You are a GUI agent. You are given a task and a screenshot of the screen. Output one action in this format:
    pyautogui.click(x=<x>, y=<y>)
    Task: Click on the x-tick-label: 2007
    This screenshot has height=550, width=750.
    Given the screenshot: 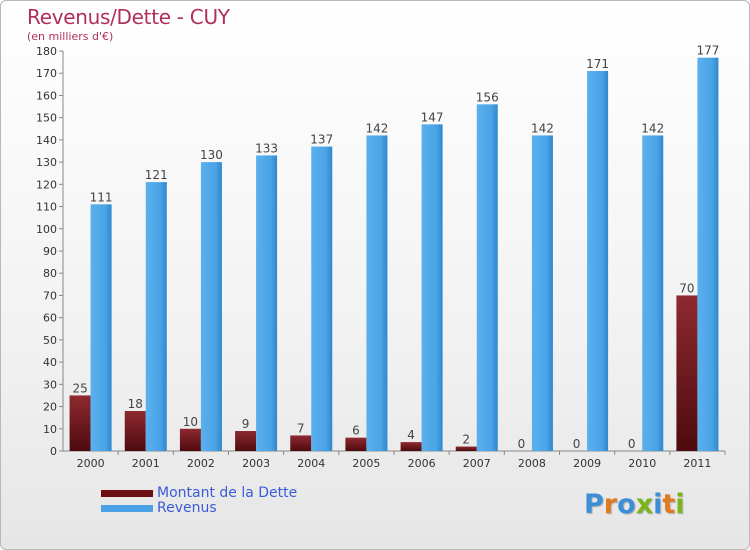 What is the action you would take?
    pyautogui.click(x=477, y=463)
    